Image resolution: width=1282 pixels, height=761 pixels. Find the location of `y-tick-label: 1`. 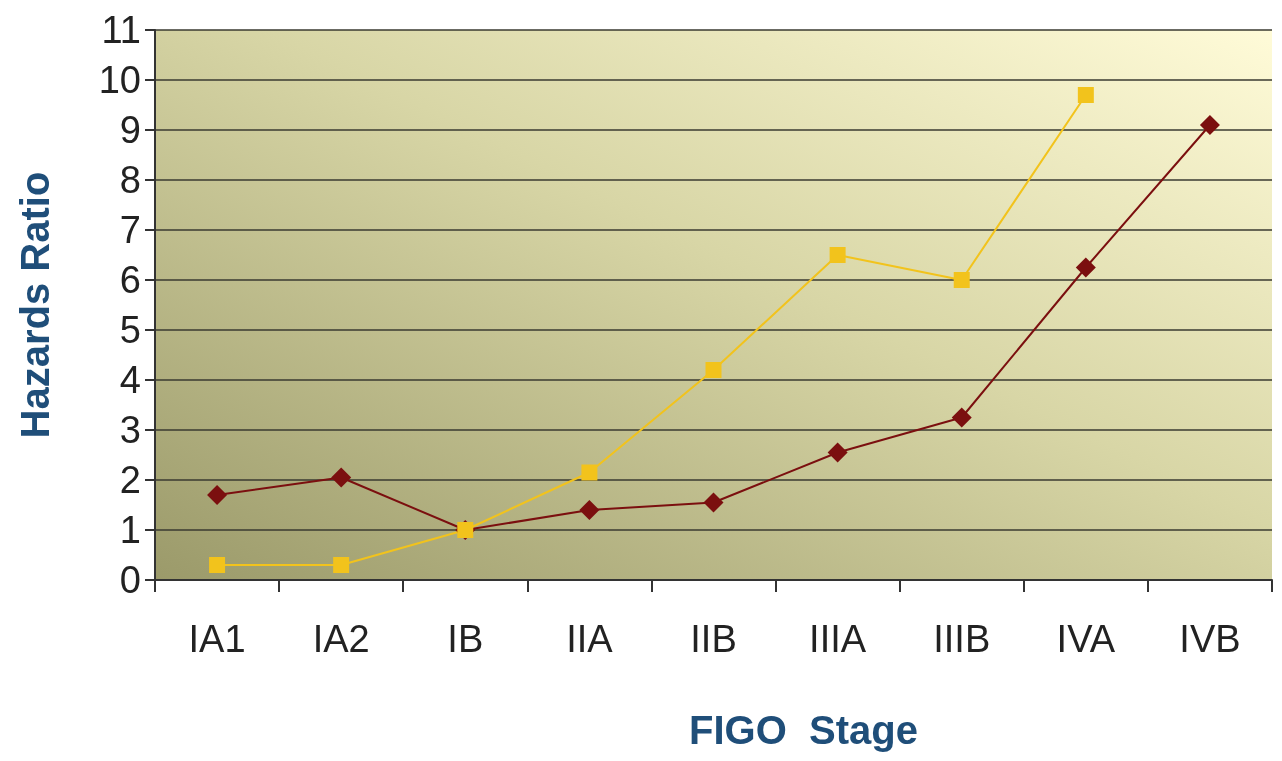

y-tick-label: 1 is located at coordinates (130, 530).